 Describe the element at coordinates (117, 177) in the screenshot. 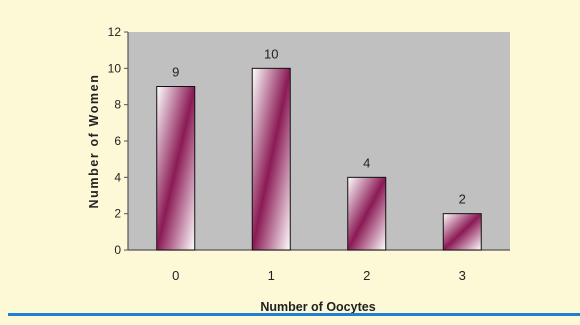

I see `y-tick-label: 4` at that location.